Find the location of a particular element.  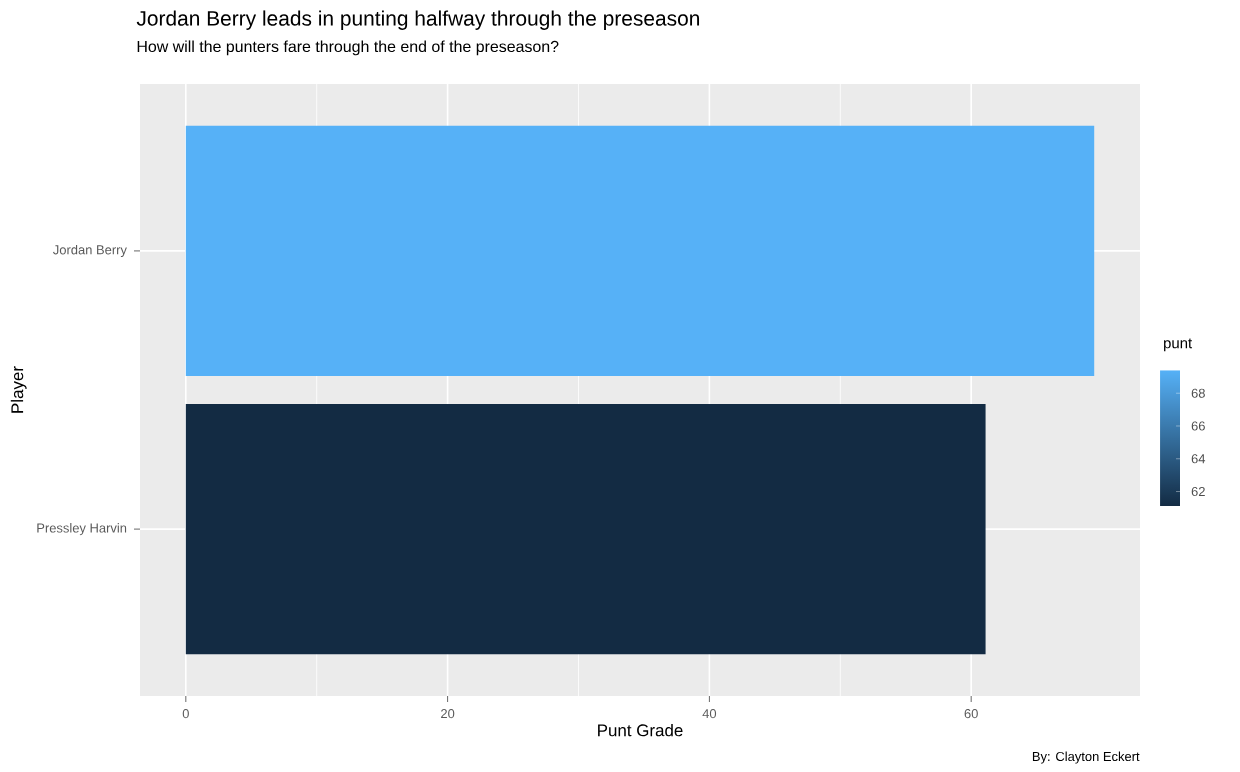

y-axis-title: Player is located at coordinates (18, 389).